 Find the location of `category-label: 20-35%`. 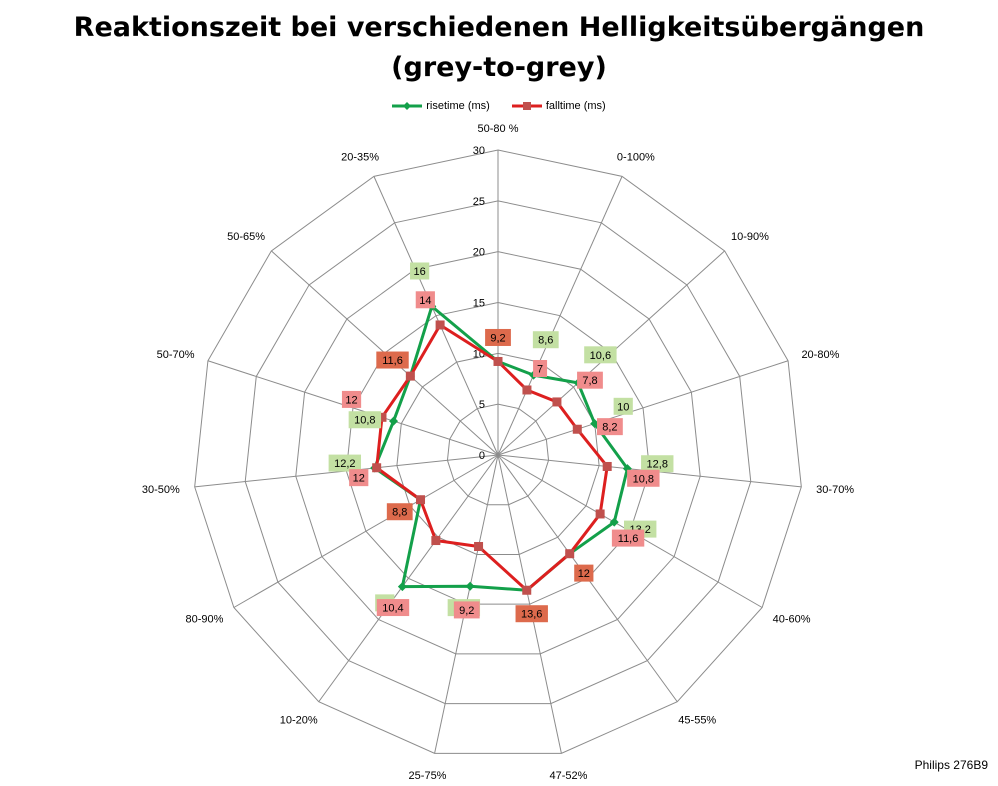

category-label: 20-35% is located at coordinates (360, 157).